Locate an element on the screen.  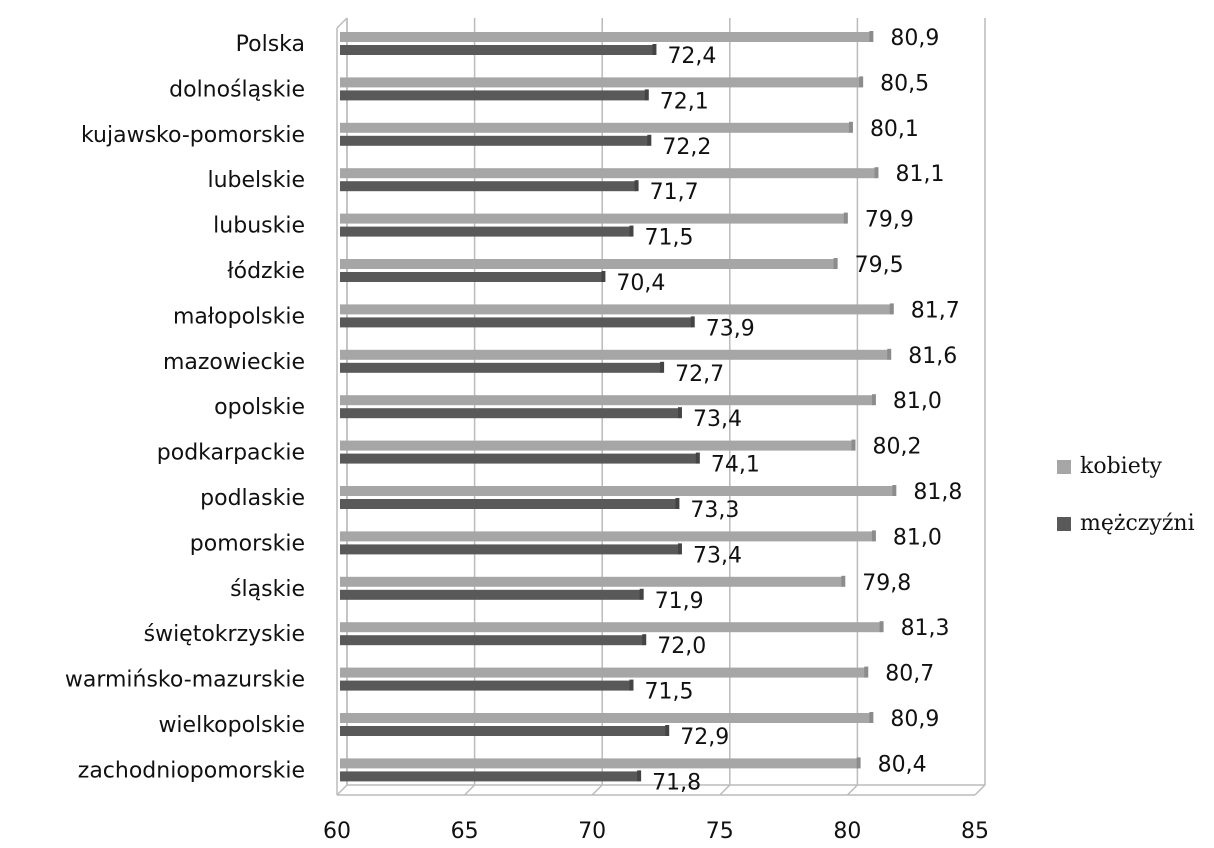
category-label: opolskie is located at coordinates (259, 407).